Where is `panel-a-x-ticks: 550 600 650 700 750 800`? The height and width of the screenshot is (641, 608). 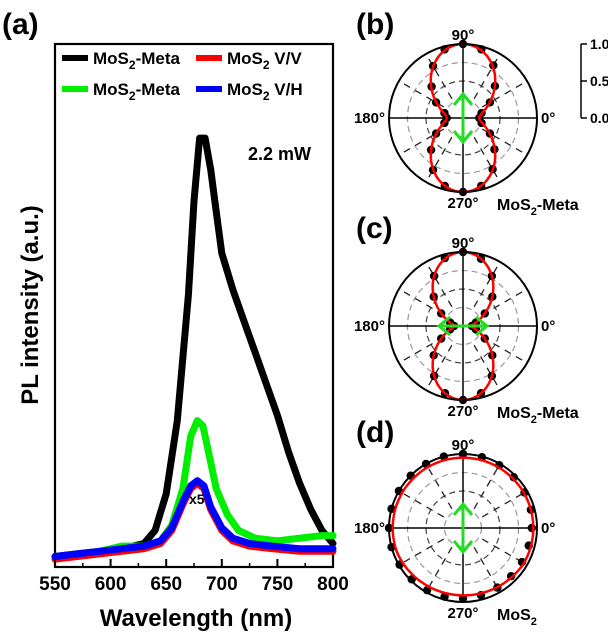
panel-a-x-ticks: 550 600 650 700 750 800 is located at coordinates (194, 577).